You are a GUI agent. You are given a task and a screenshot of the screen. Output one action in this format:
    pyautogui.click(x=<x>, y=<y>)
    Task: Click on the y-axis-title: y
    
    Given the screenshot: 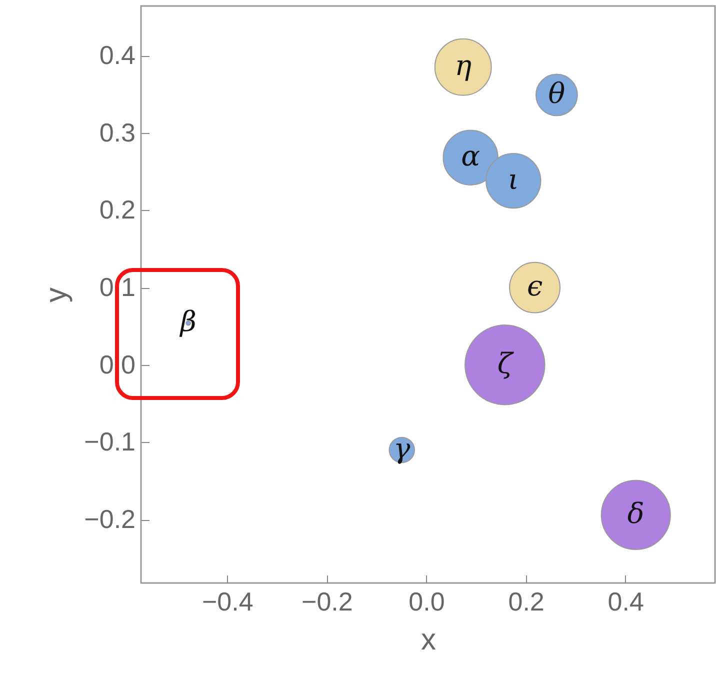 What is the action you would take?
    pyautogui.click(x=57, y=295)
    